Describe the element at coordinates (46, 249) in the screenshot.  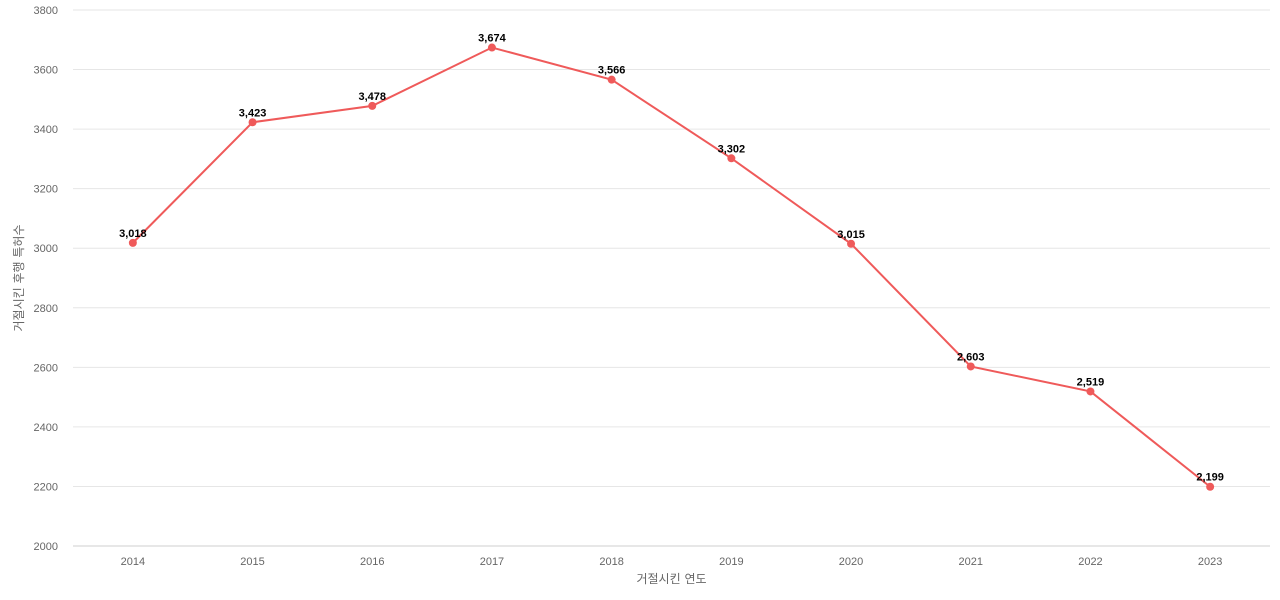
I see `y-tick-label: 3000` at that location.